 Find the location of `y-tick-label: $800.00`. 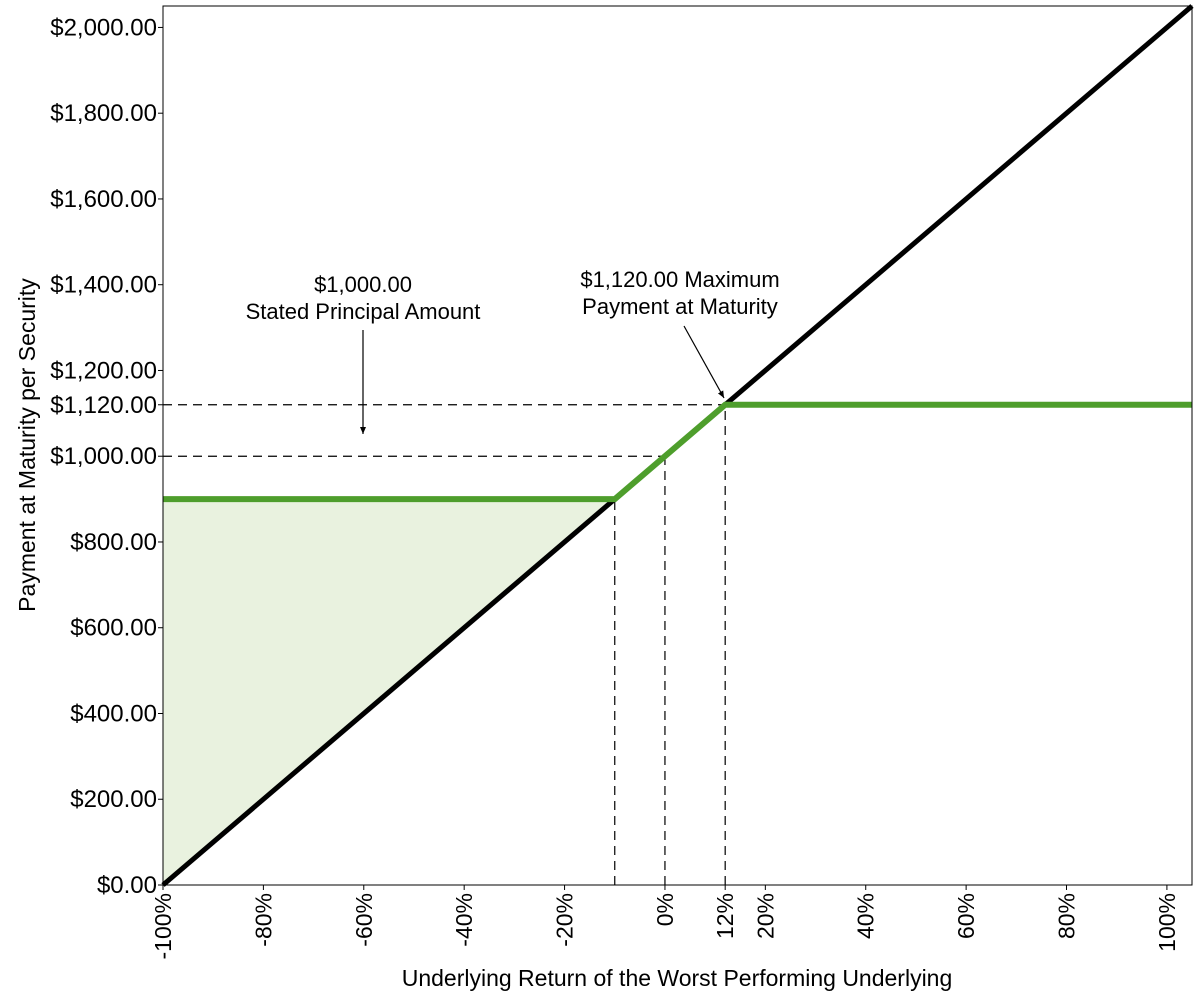

y-tick-label: $800.00 is located at coordinates (113, 542).